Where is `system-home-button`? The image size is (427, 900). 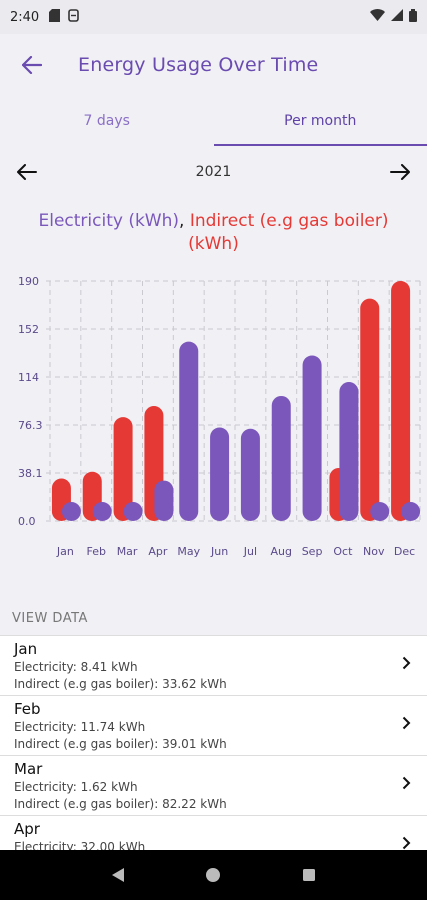
system-home-button is located at coordinates (213, 875).